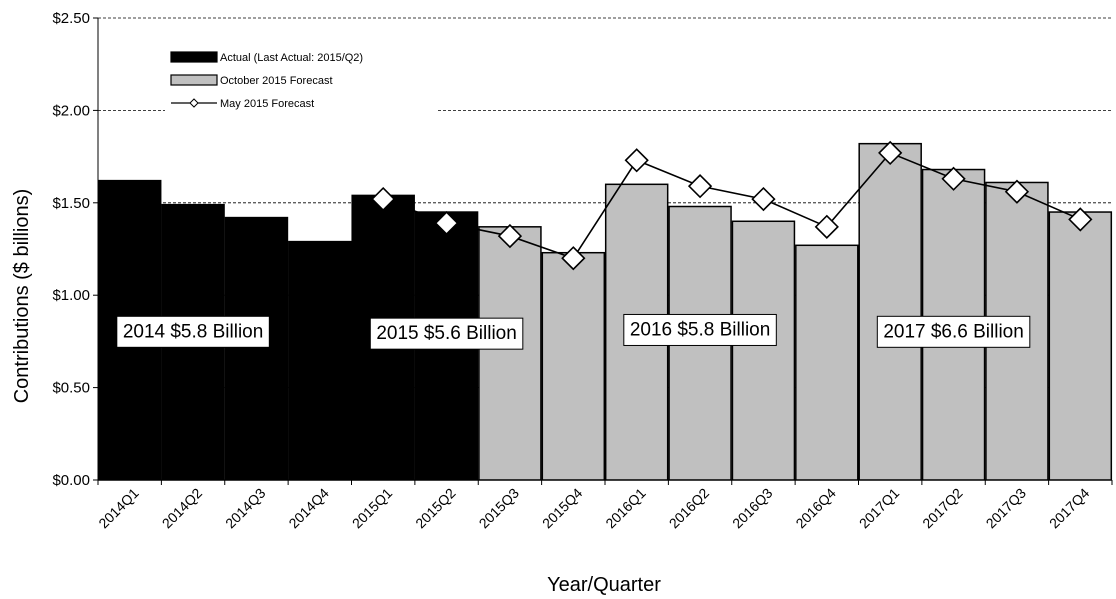  What do you see at coordinates (320, 360) in the screenshot?
I see `bar-2014Q4` at bounding box center [320, 360].